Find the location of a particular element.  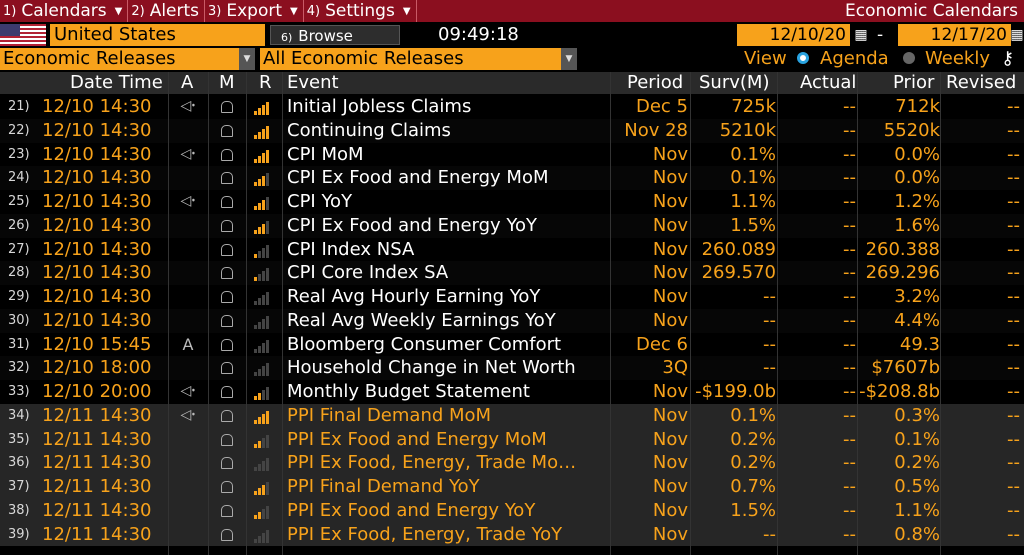

col-relevance: R is located at coordinates (265, 82).